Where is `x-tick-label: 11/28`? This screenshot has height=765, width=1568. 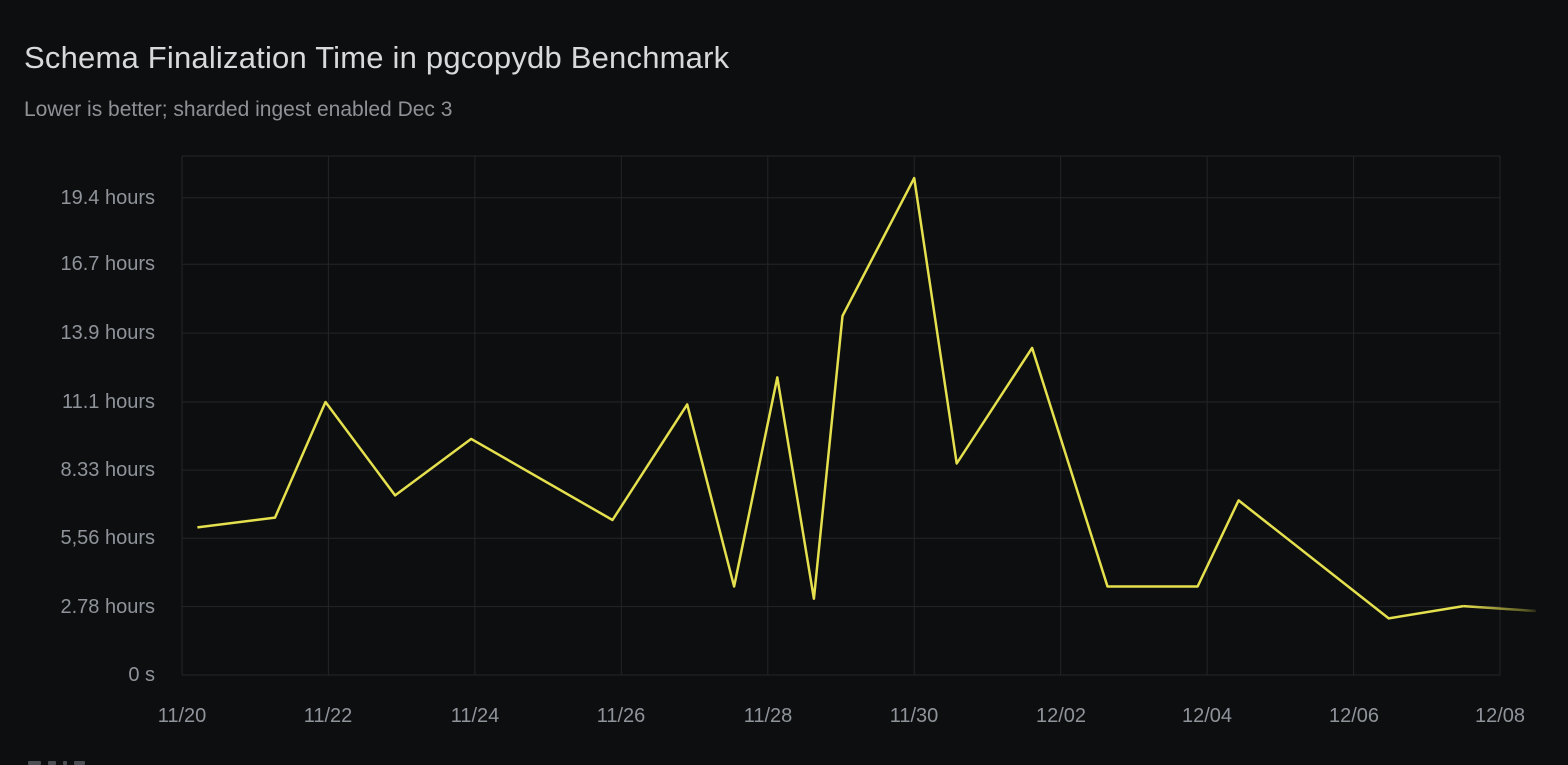 x-tick-label: 11/28 is located at coordinates (768, 716).